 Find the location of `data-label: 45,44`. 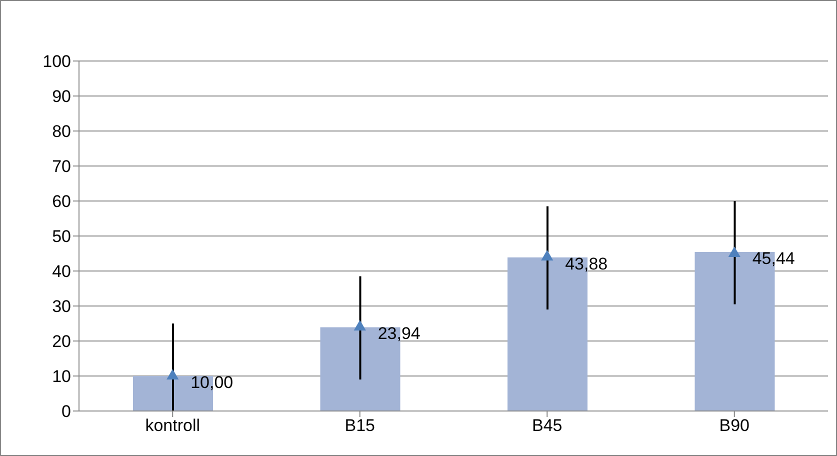

data-label: 45,44 is located at coordinates (773, 258).